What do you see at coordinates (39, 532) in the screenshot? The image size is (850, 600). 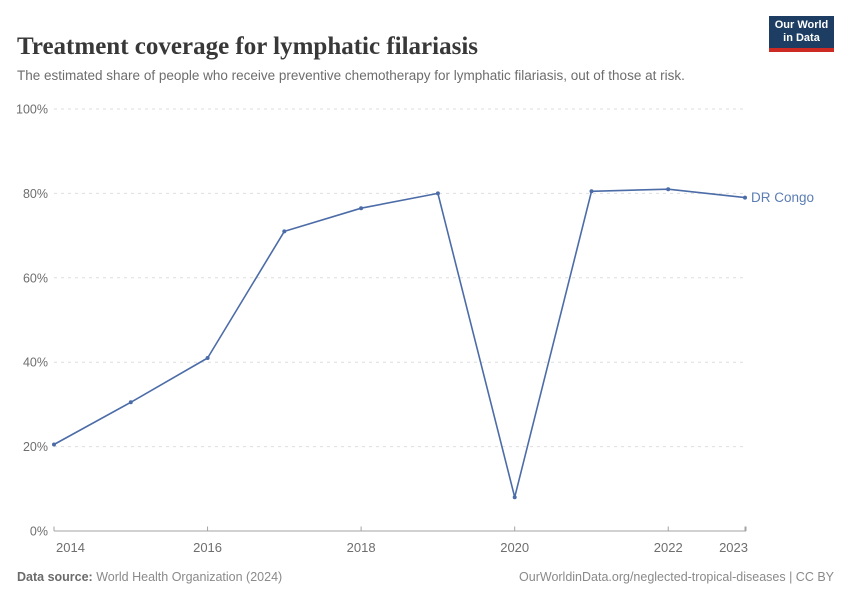 I see `y-tick-label: 0%` at bounding box center [39, 532].